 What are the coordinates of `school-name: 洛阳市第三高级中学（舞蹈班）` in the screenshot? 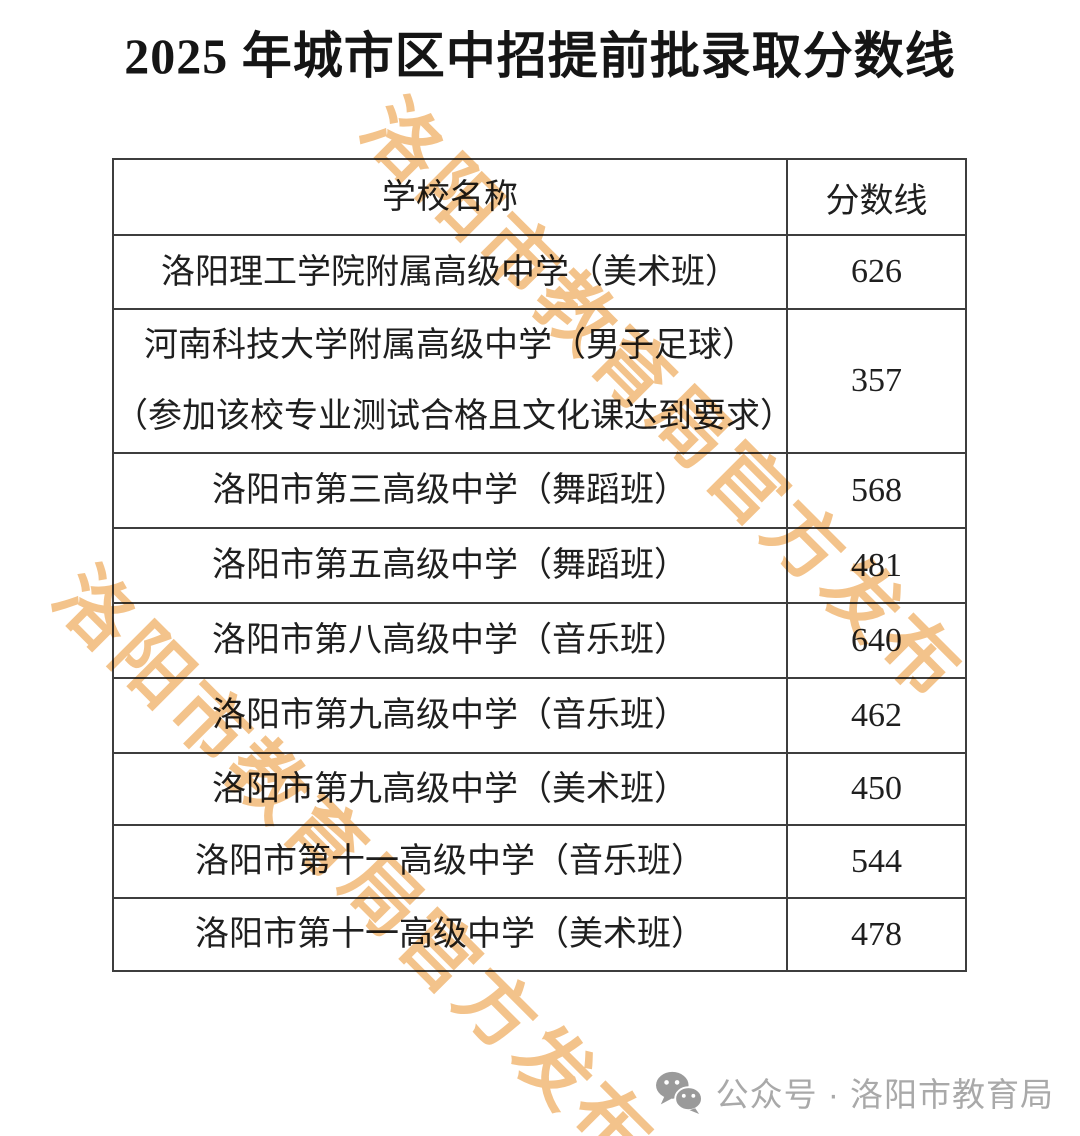 It's located at (450, 490).